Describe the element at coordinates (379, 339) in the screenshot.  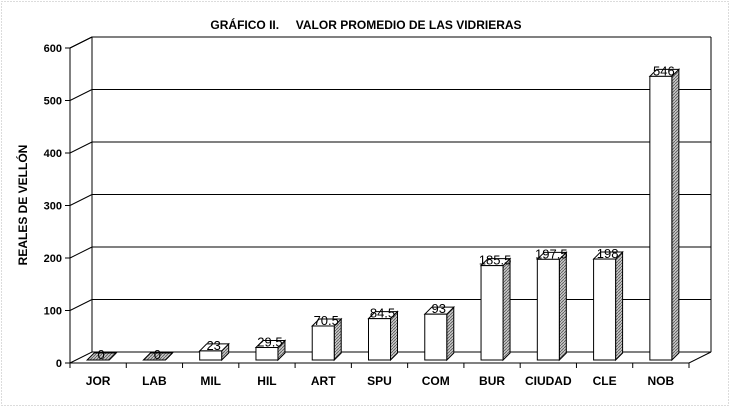
I see `bar-front-spu` at that location.